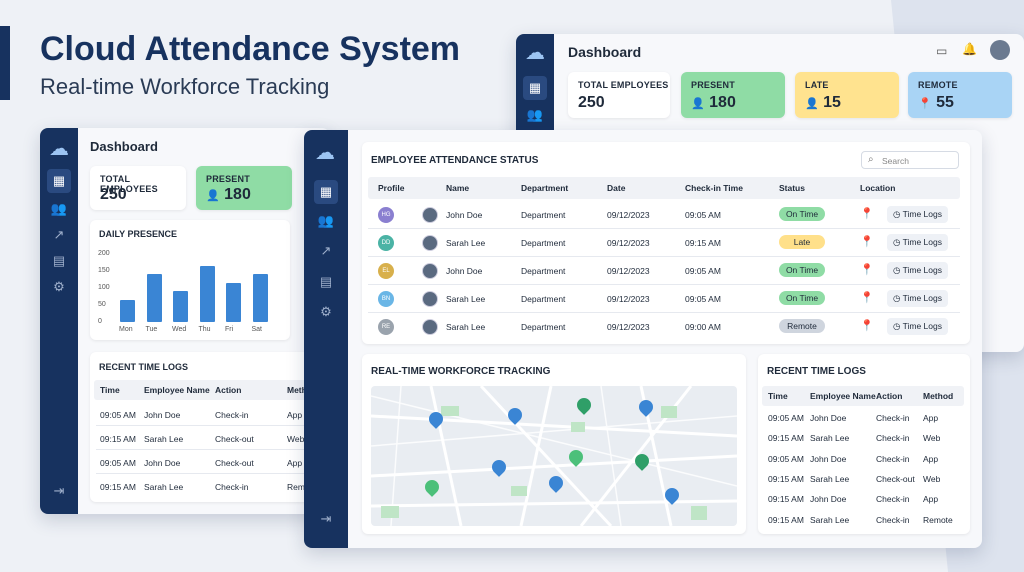 The image size is (1024, 572). I want to click on user-avatar, so click(1000, 50).